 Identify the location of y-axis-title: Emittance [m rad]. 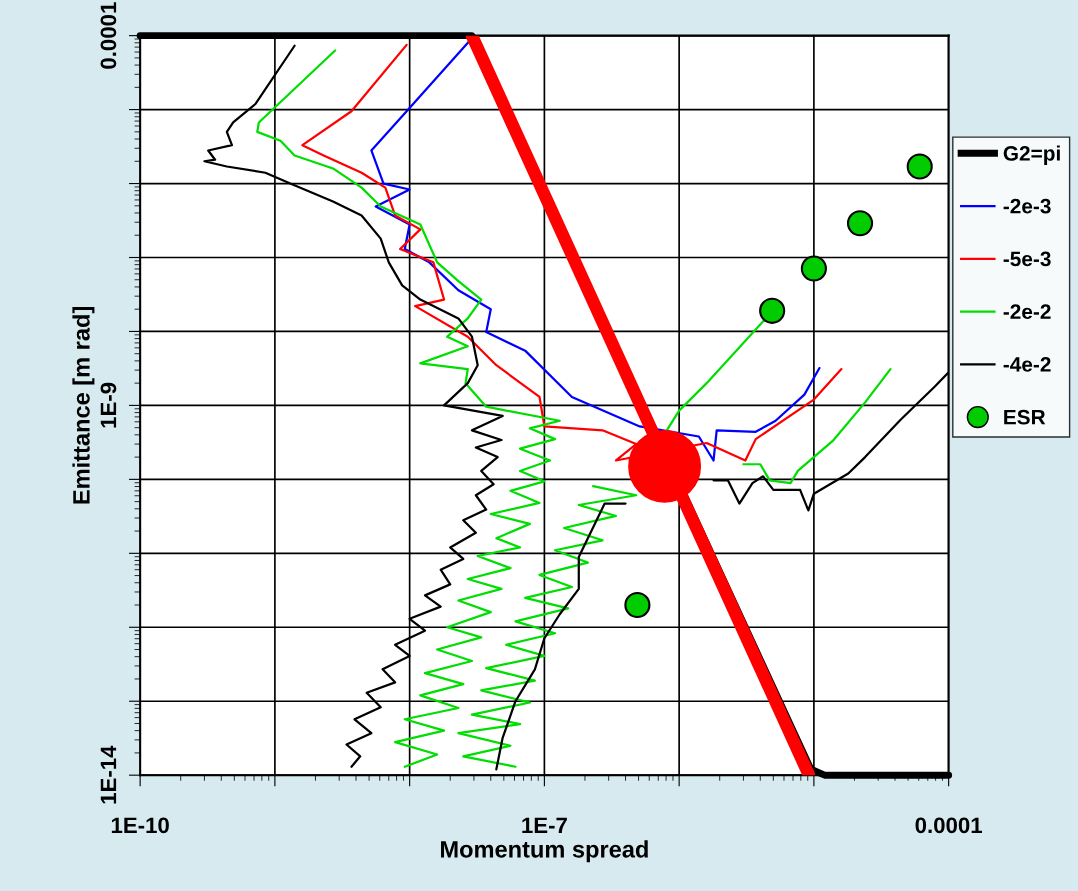
(83, 405).